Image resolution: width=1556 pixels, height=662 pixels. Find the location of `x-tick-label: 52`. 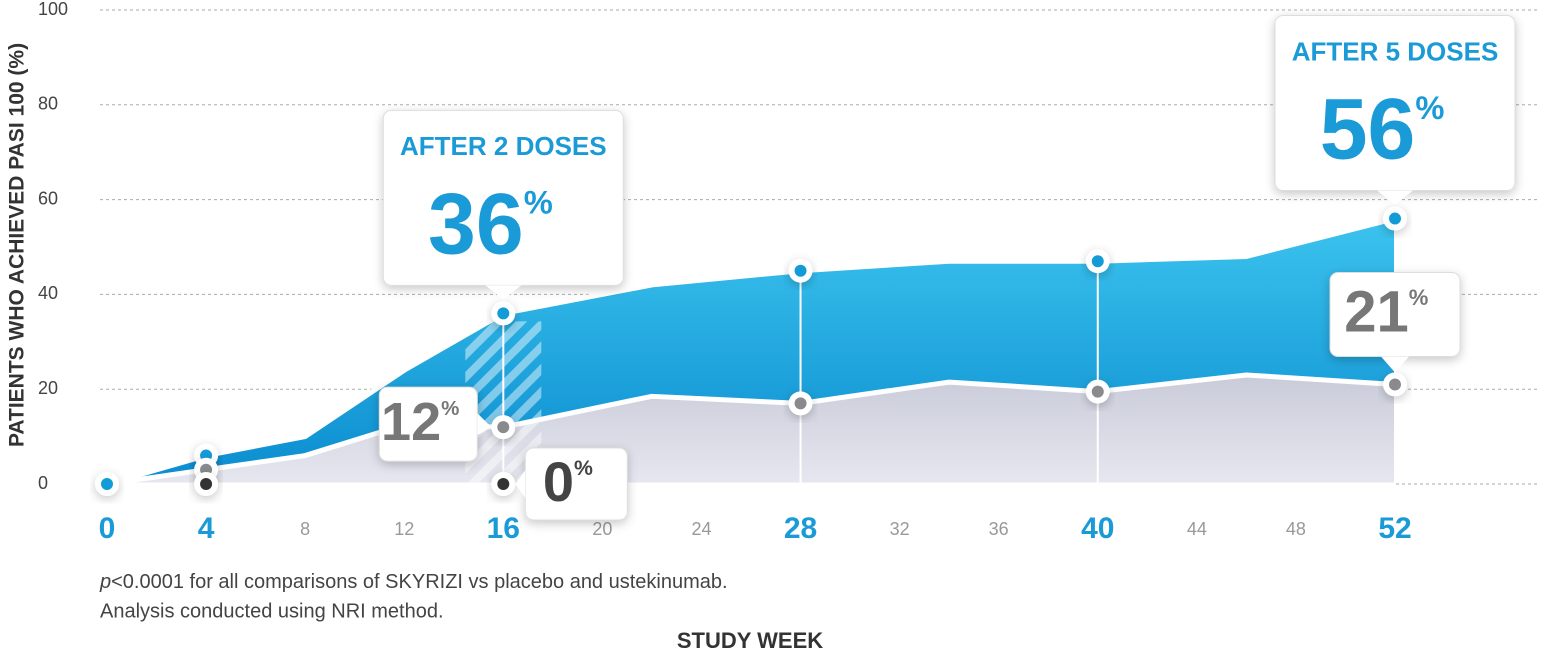

x-tick-label: 52 is located at coordinates (1394, 528).